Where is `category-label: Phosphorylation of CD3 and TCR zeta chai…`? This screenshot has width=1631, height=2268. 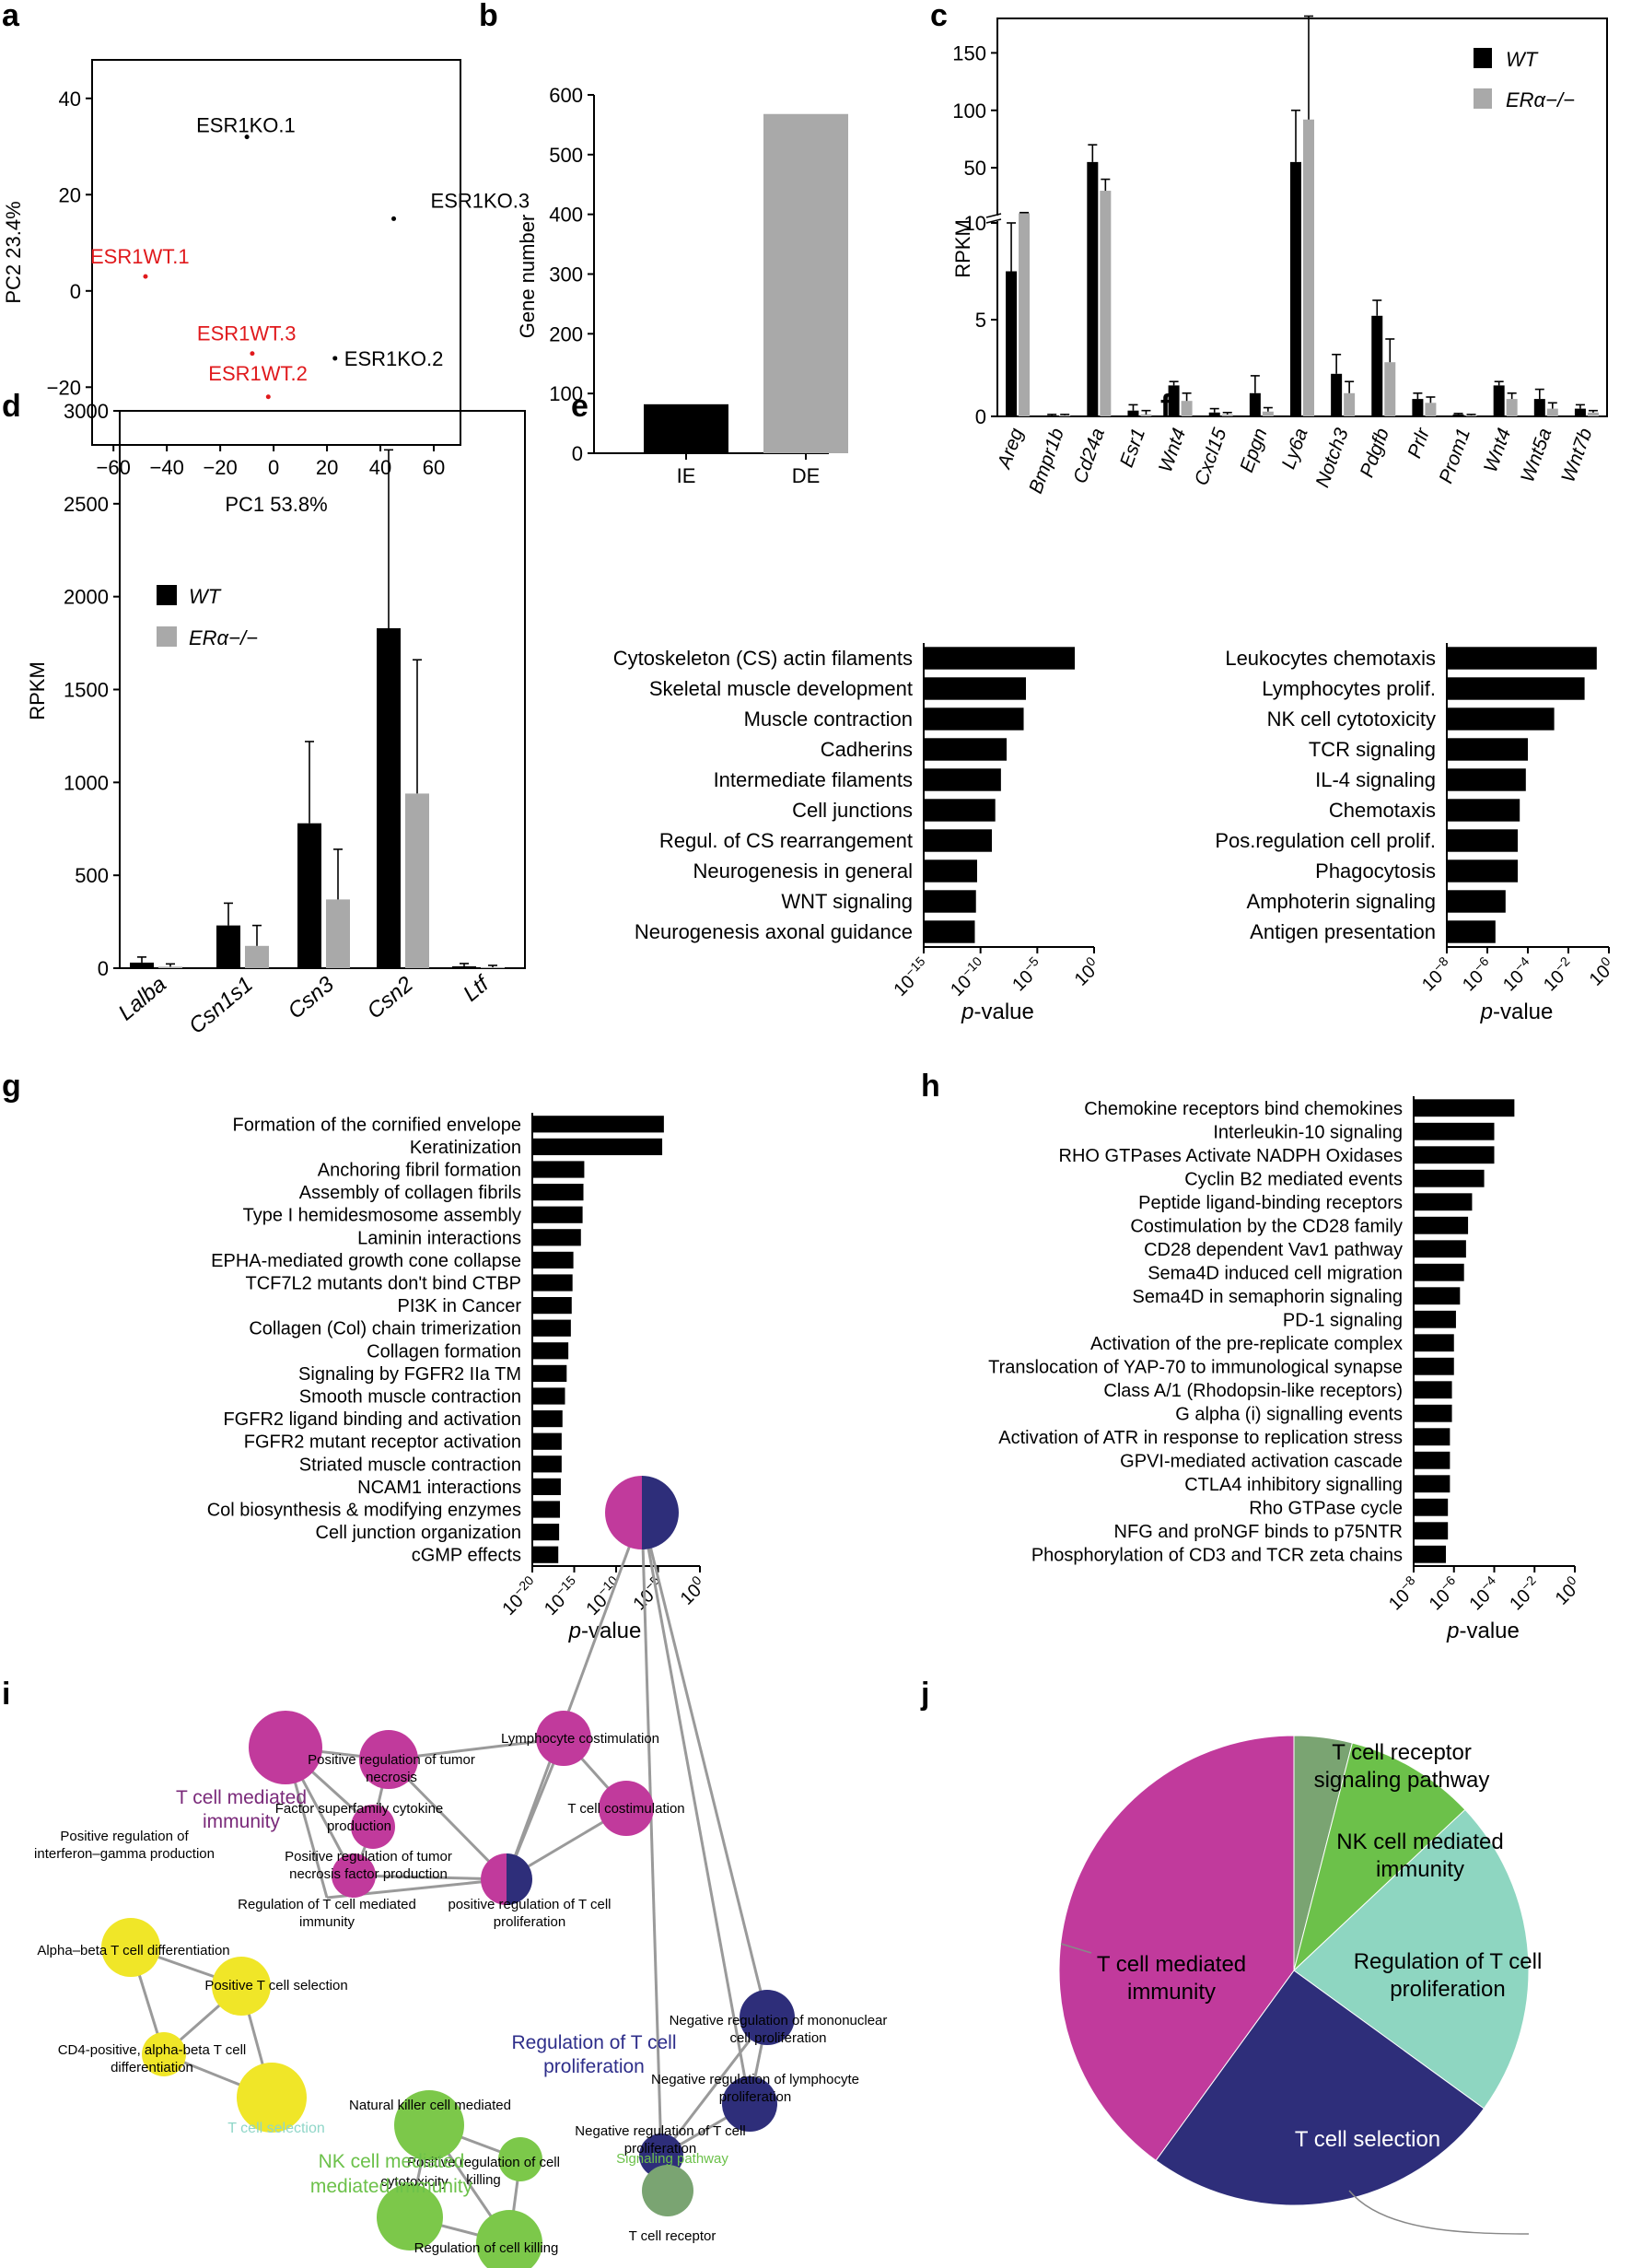
category-label: Phosphorylation of CD3 and TCR zeta chai… is located at coordinates (1217, 1555).